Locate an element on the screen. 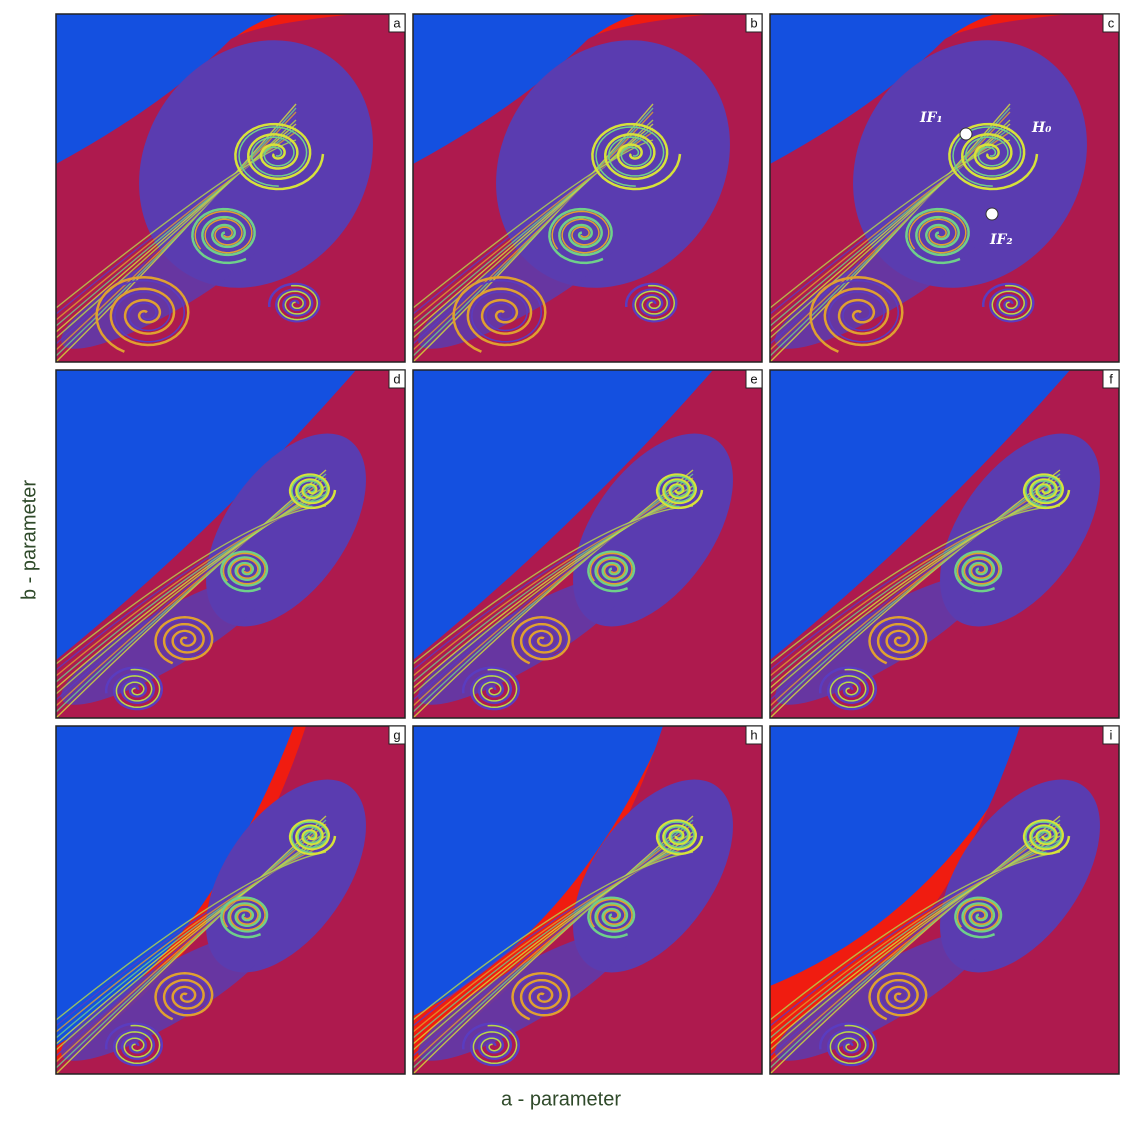  panel: f is located at coordinates (944, 544).